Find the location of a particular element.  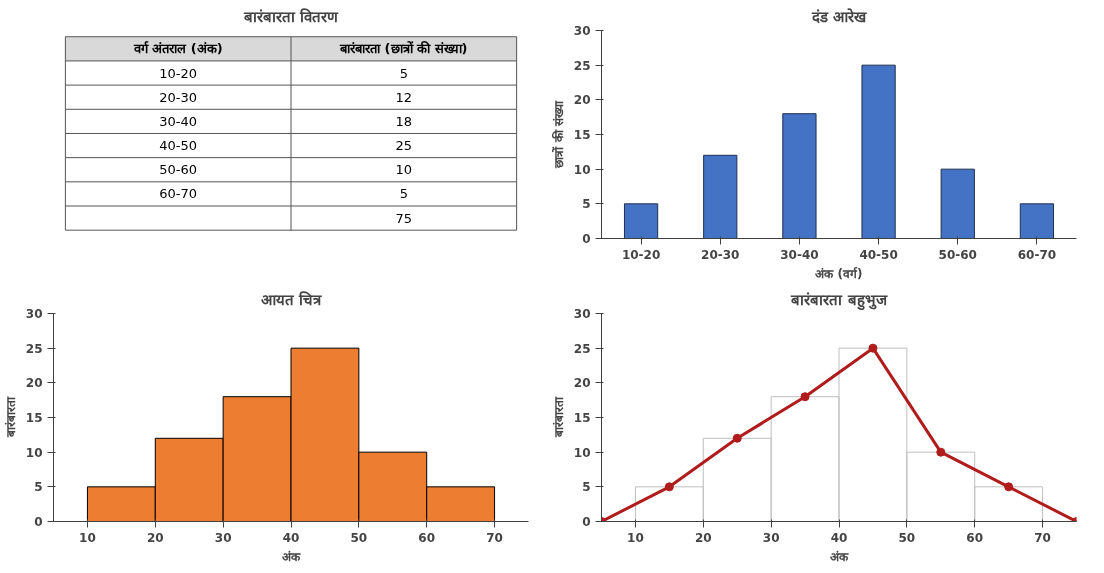

x-tick-label: 20-30 is located at coordinates (720, 254).